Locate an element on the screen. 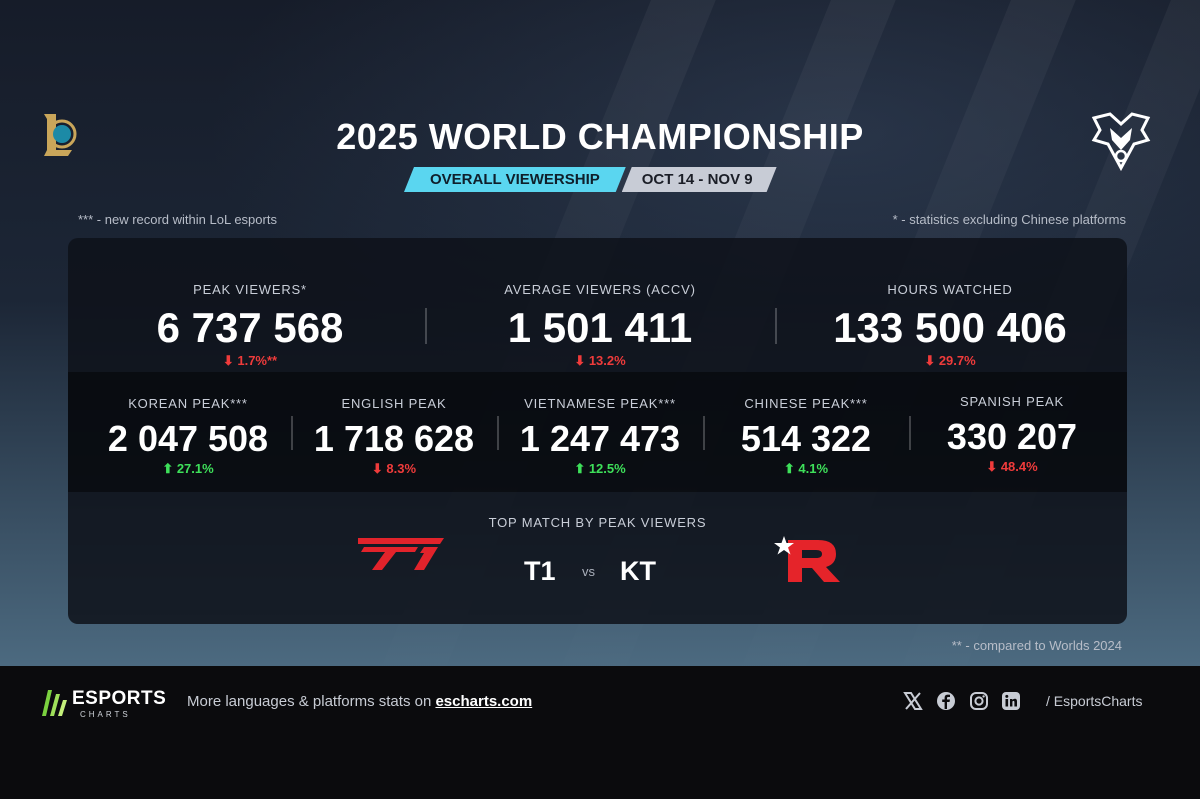 The height and width of the screenshot is (799, 1200). stat-value: 1 501 411 is located at coordinates (600, 327).